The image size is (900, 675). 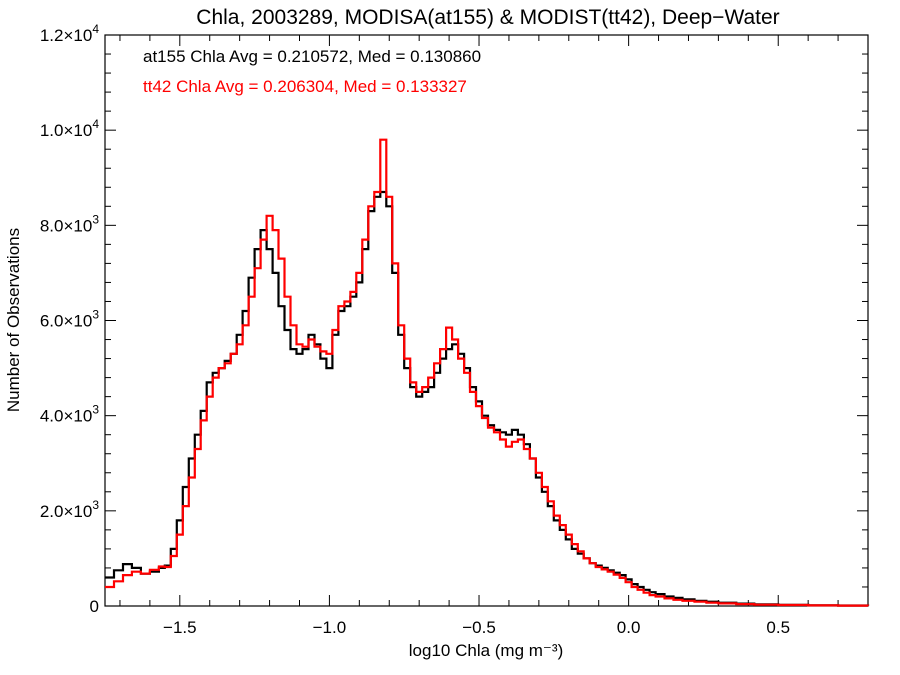 What do you see at coordinates (69, 414) in the screenshot?
I see `y-tick-label: 4.0×10³` at bounding box center [69, 414].